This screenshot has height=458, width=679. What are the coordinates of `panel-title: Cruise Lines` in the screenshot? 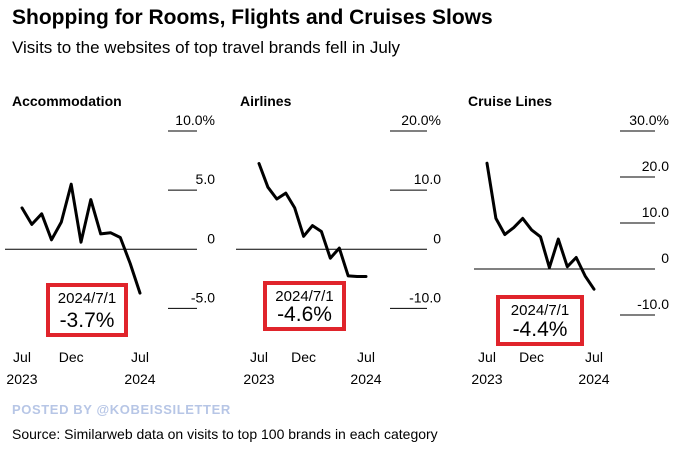 It's located at (510, 101).